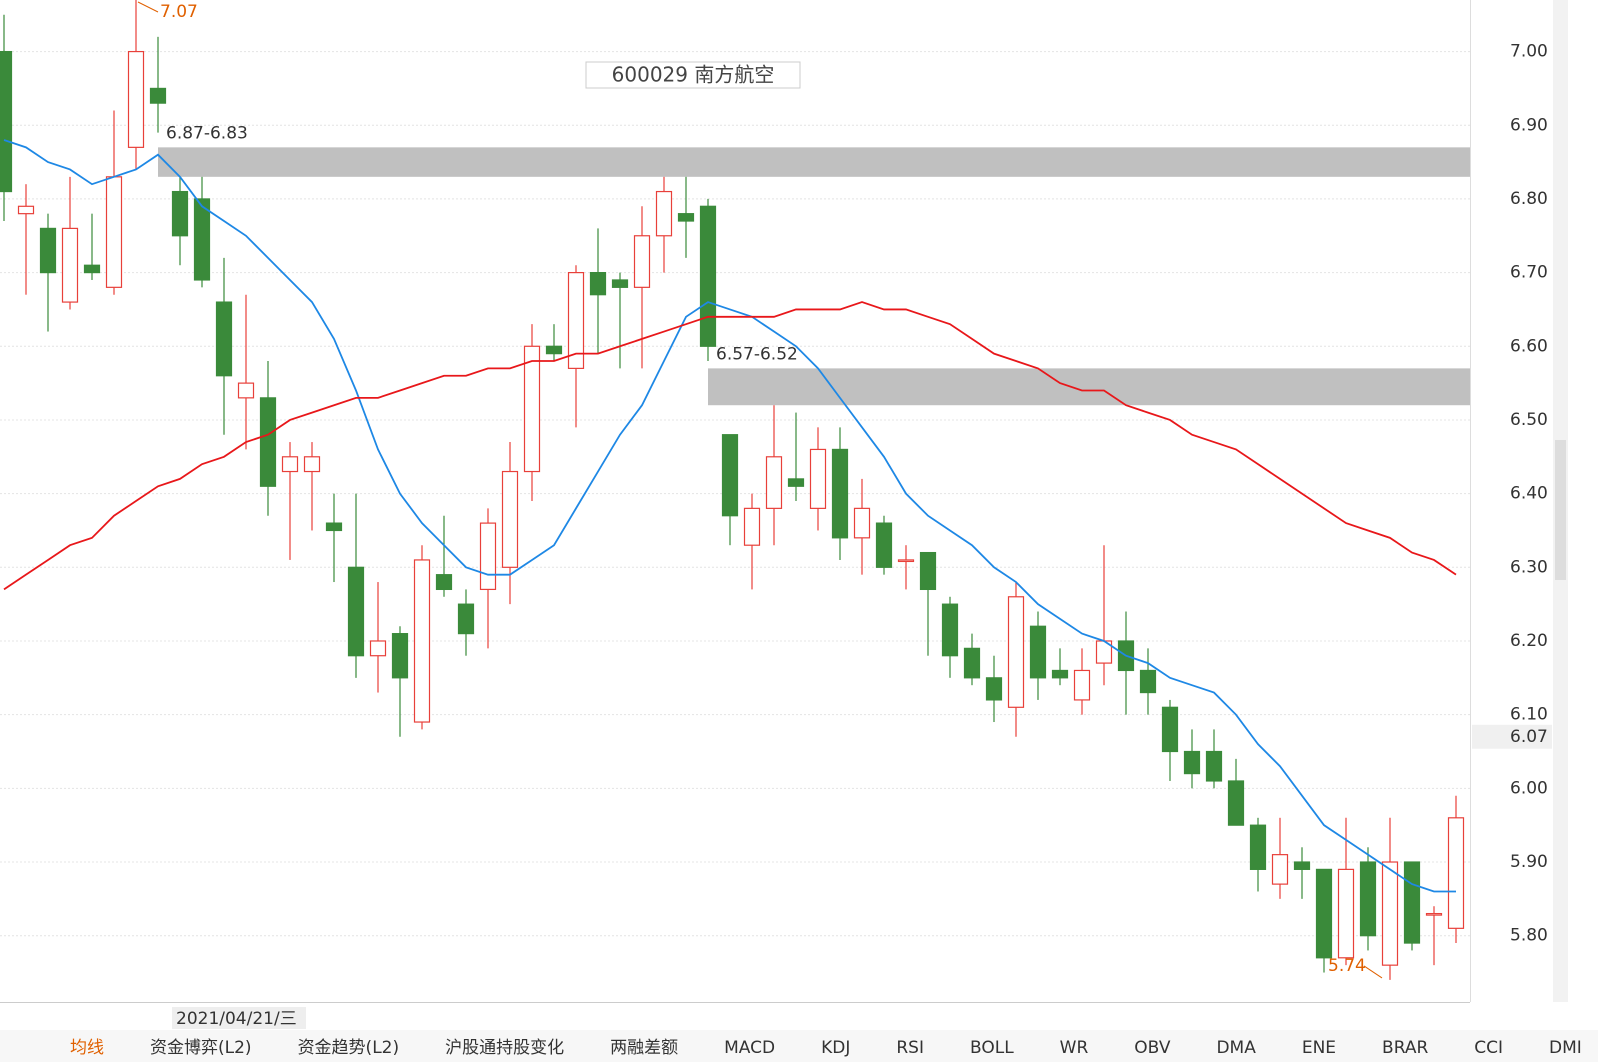  What do you see at coordinates (1529, 420) in the screenshot?
I see `y-tick-label: 6.50` at bounding box center [1529, 420].